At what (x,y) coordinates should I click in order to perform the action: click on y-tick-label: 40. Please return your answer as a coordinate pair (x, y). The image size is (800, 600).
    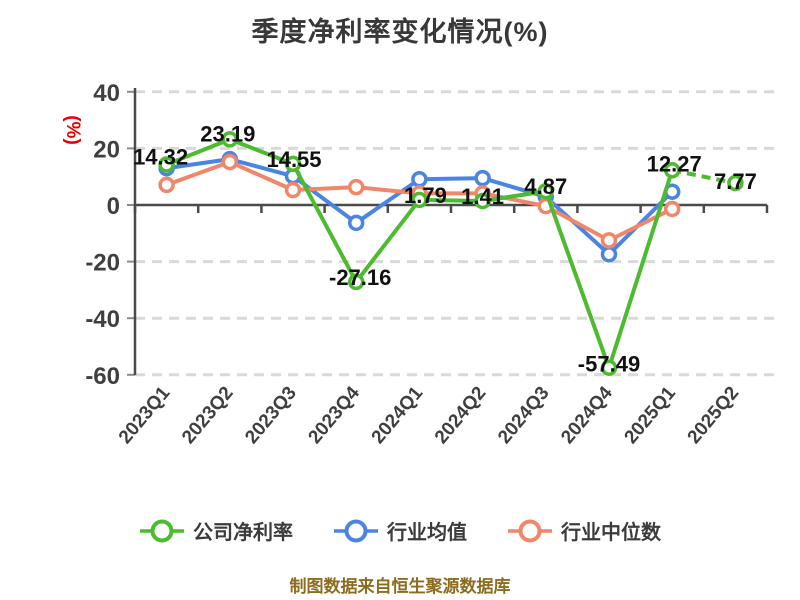
    Looking at the image, I should click on (106, 93).